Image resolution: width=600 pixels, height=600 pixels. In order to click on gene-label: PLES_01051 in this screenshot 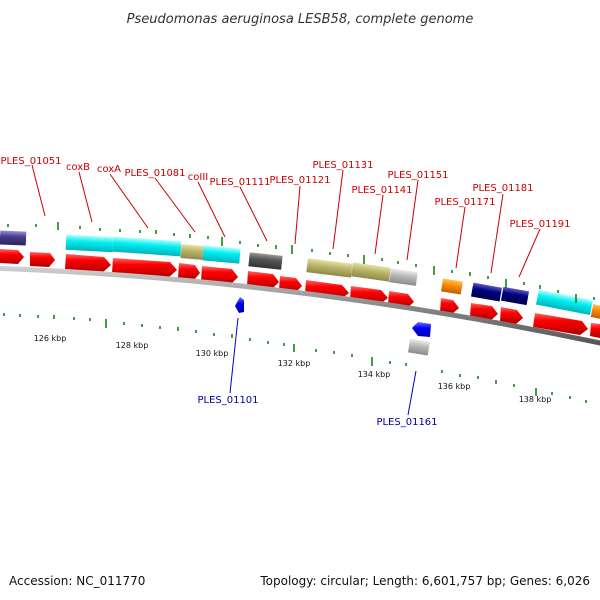, I will do `click(30, 161)`.